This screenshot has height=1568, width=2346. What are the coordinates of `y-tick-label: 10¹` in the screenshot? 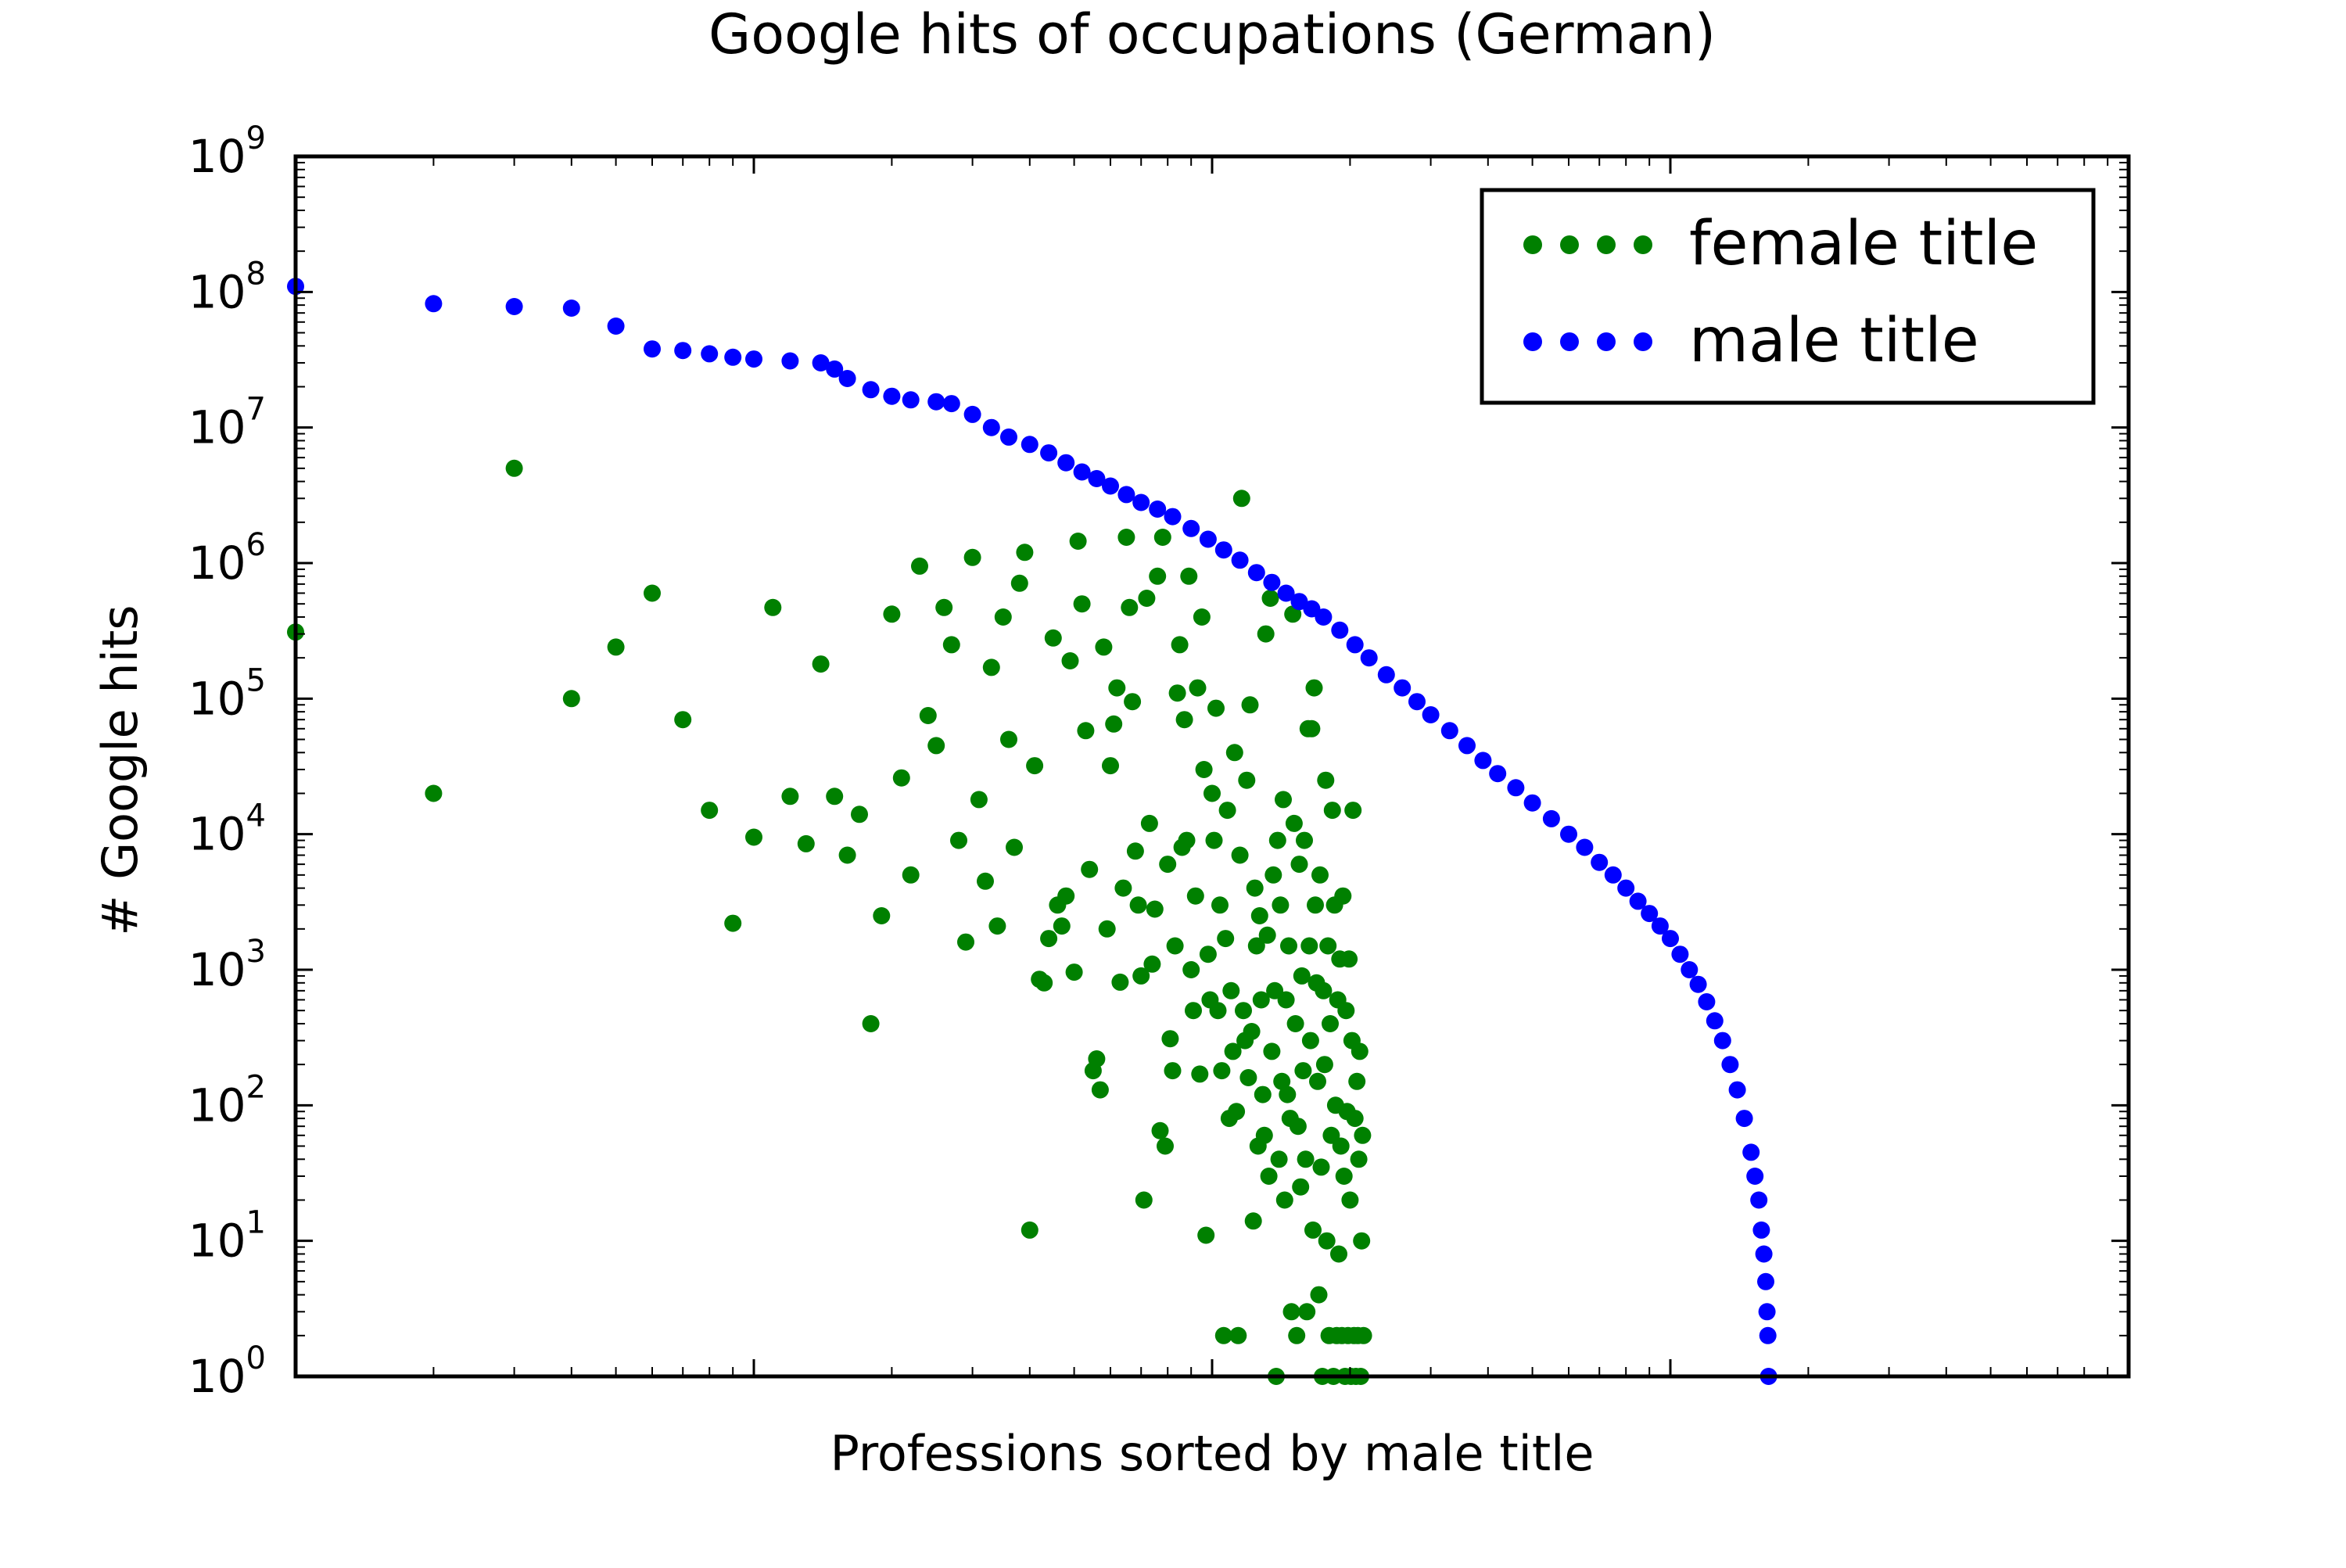 It's located at (227, 1236).